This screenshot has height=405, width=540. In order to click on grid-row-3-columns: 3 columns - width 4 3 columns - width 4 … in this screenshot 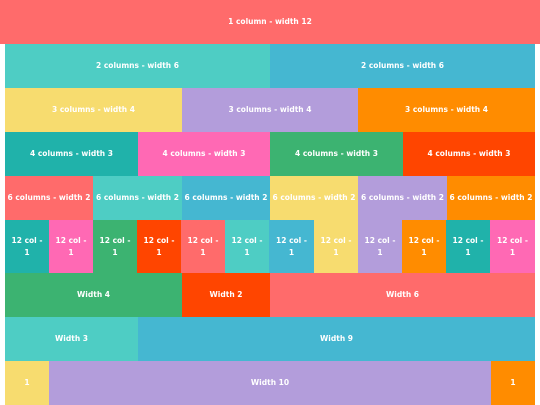, I will do `click(270, 110)`.